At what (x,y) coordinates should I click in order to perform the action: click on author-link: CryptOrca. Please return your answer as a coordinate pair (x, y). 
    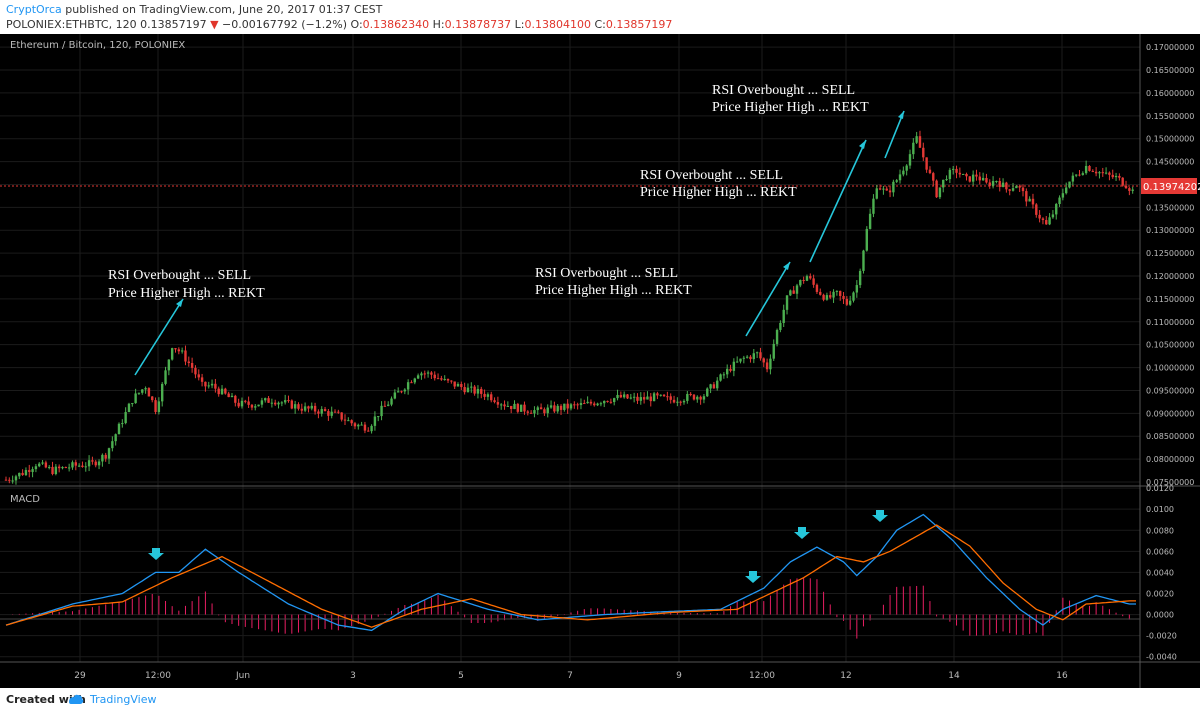
    Looking at the image, I should click on (34, 9).